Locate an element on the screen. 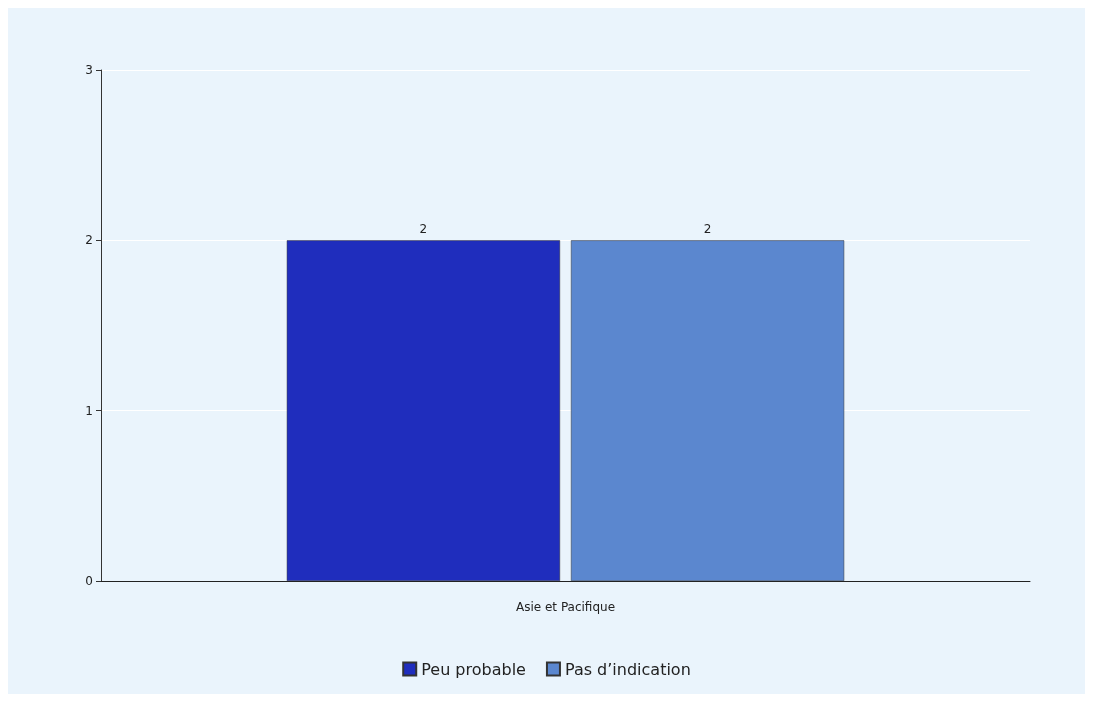 Image resolution: width=1093 pixels, height=702 pixels. y-tick-label: 2 is located at coordinates (89, 240).